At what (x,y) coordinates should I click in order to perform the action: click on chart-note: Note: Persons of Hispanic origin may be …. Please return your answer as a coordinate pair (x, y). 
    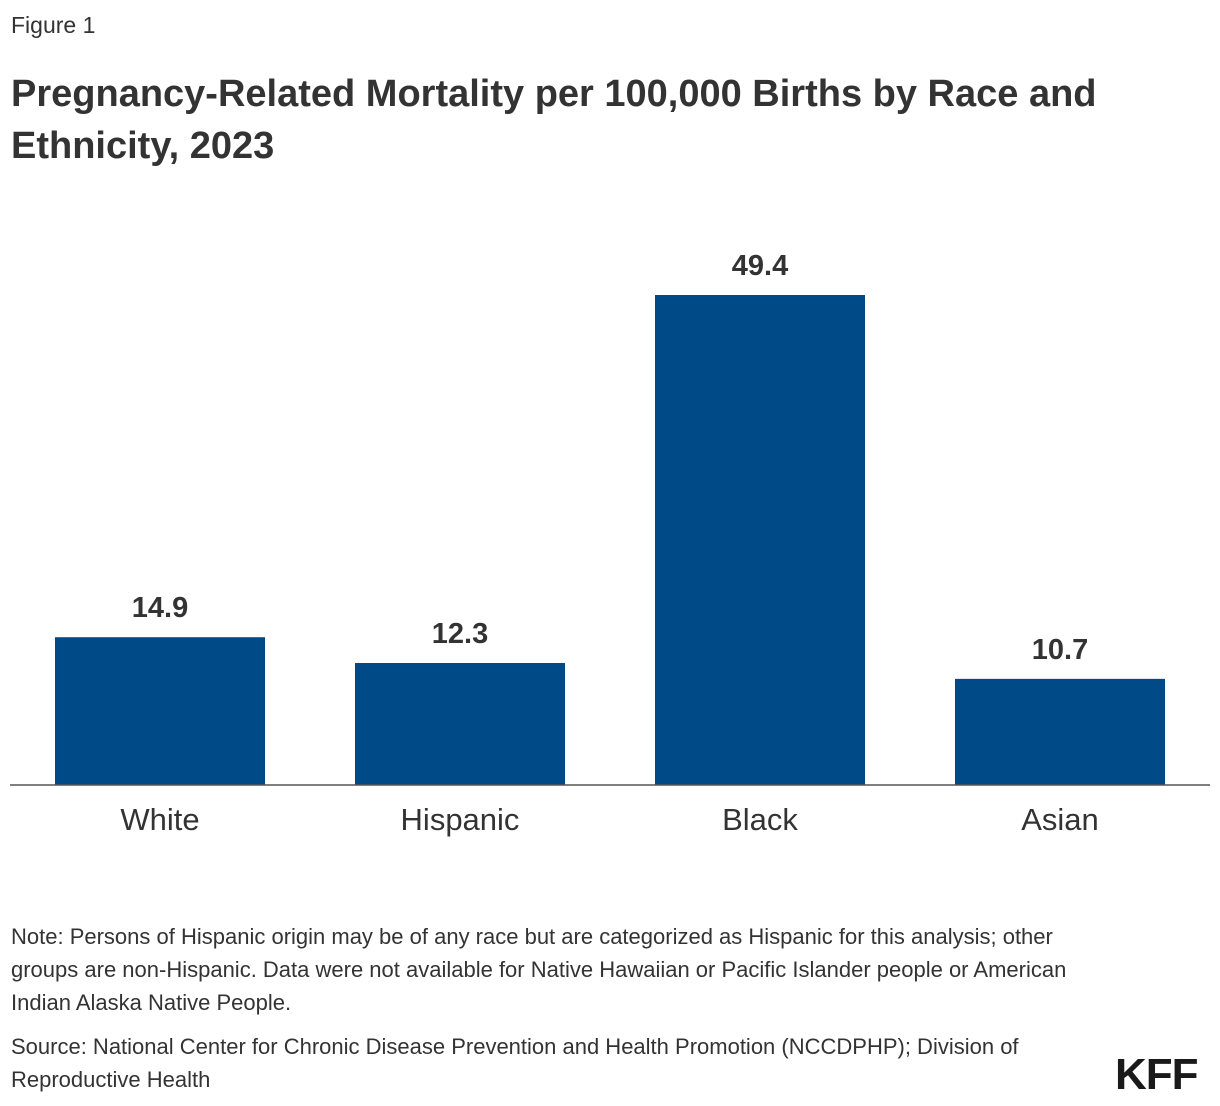
    Looking at the image, I should click on (539, 969).